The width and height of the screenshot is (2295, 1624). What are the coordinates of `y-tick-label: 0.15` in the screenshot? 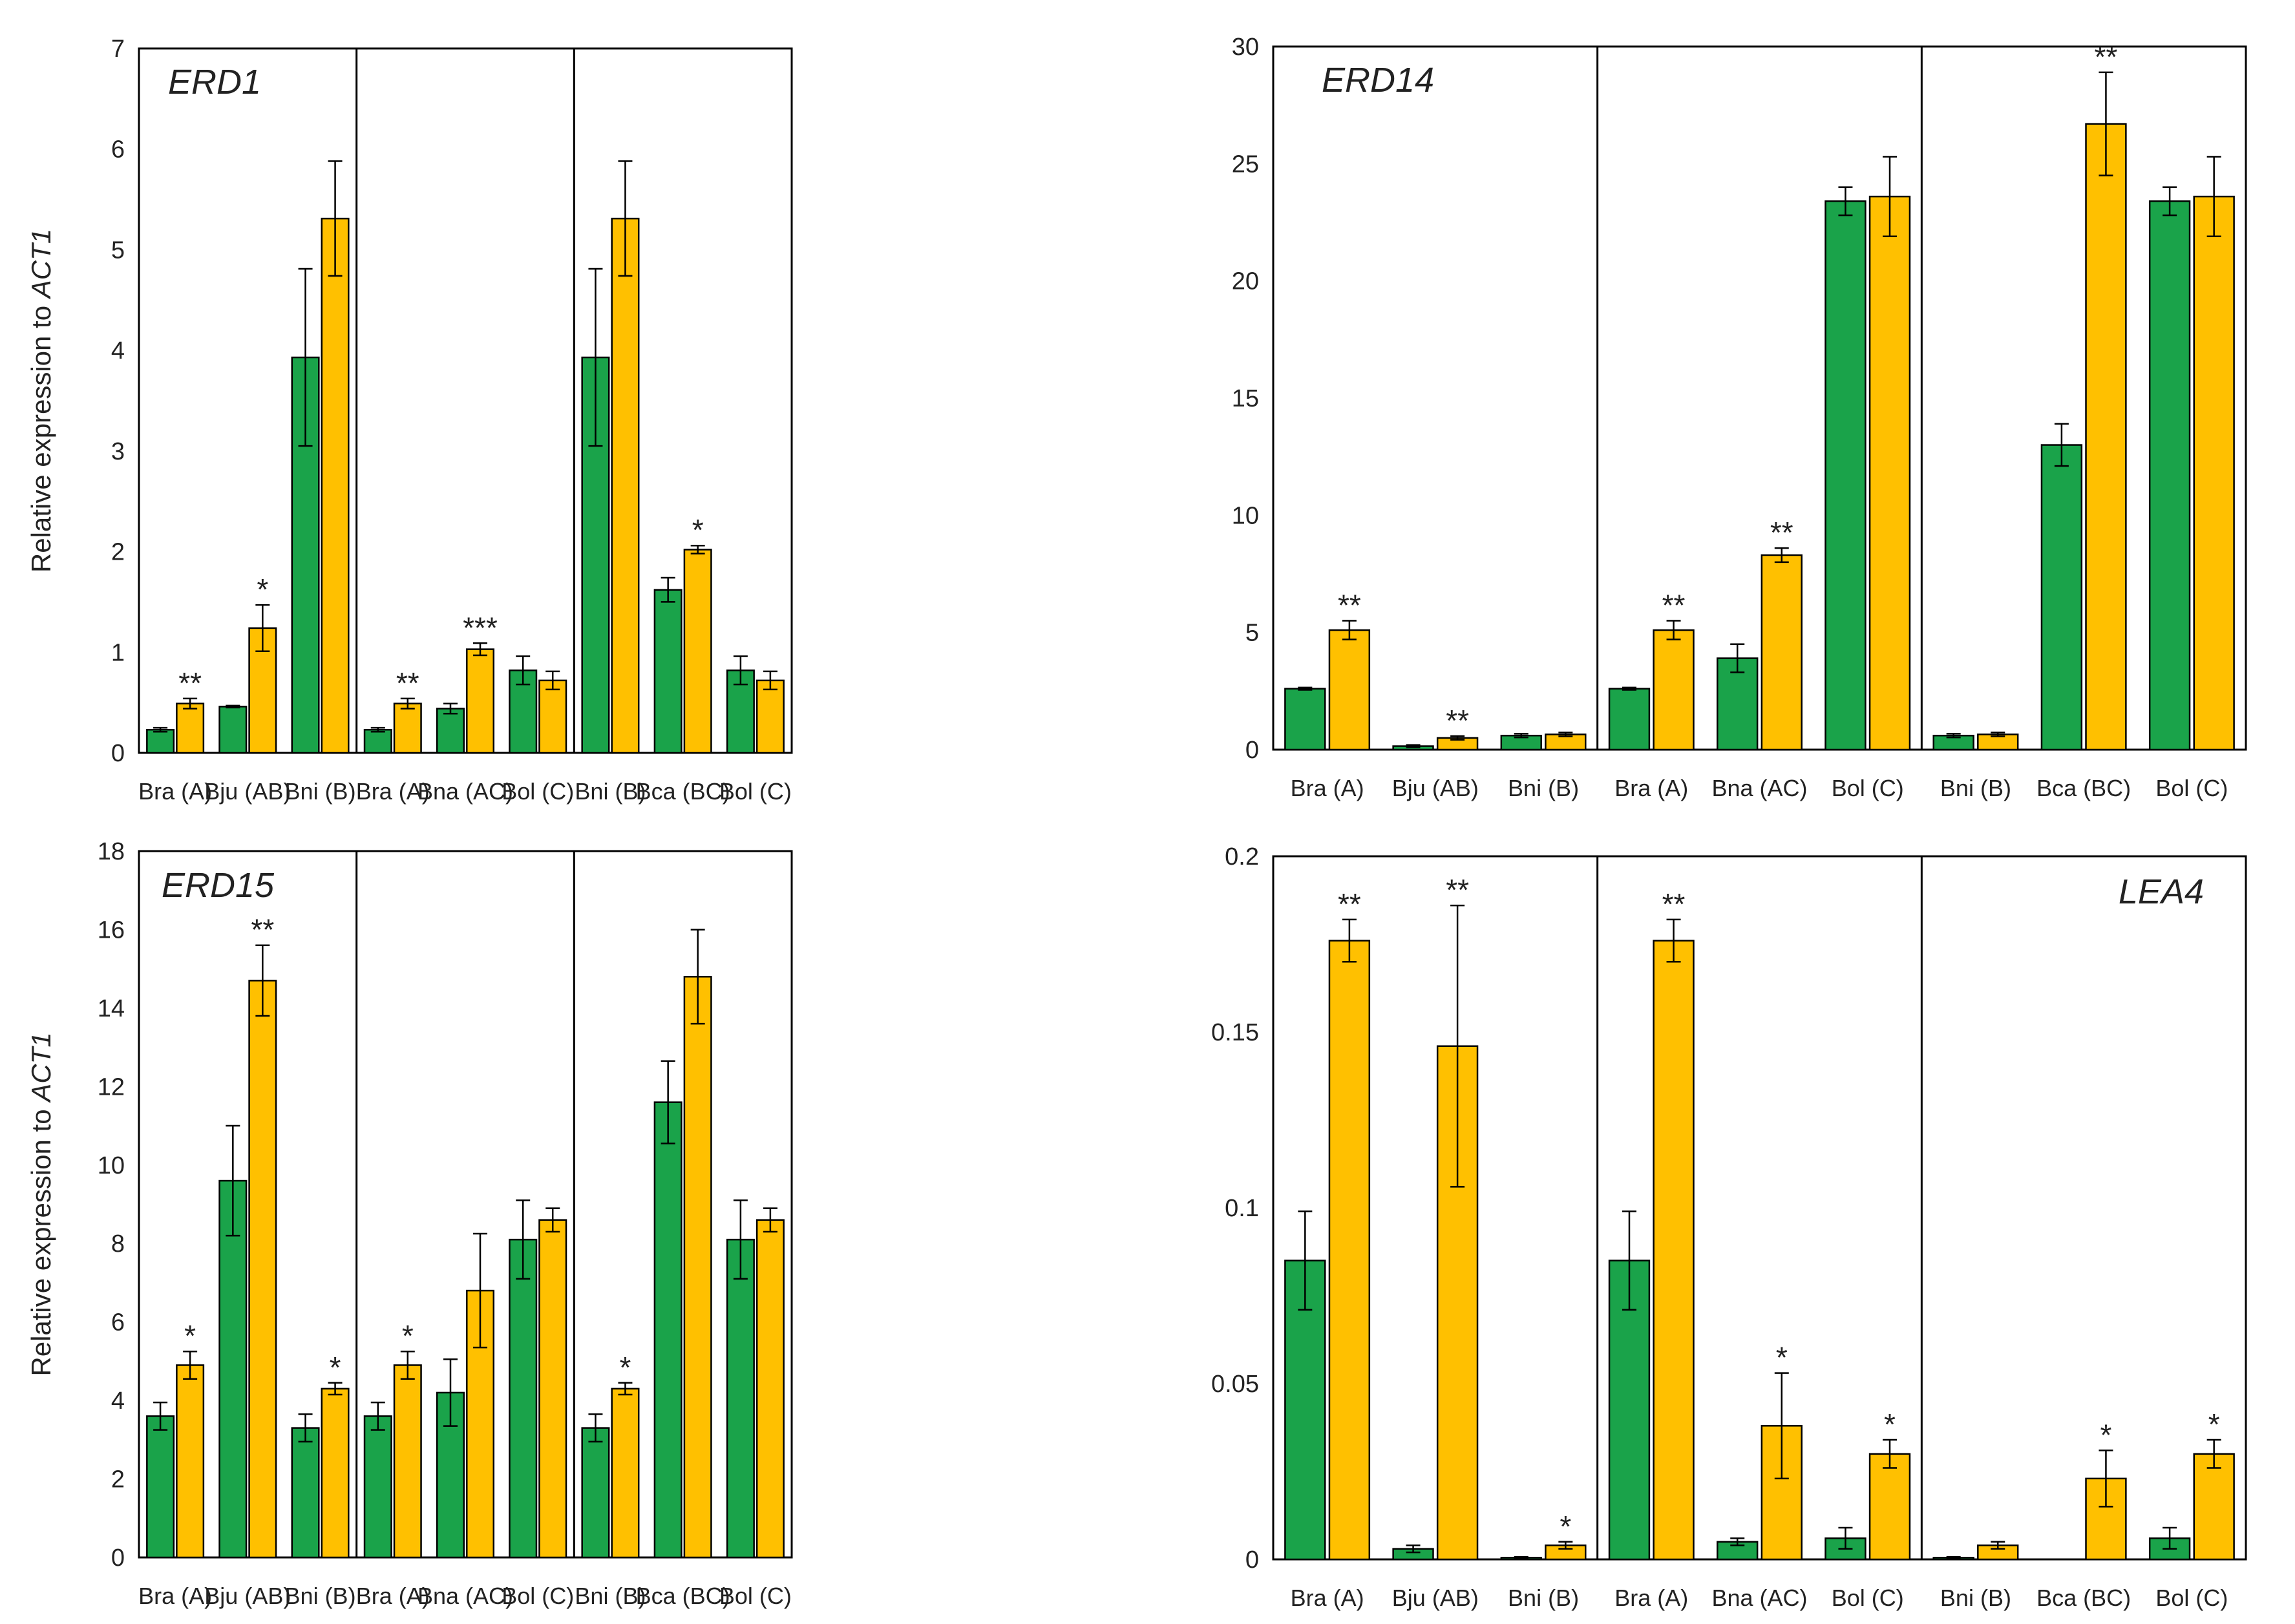 It's located at (1235, 1032).